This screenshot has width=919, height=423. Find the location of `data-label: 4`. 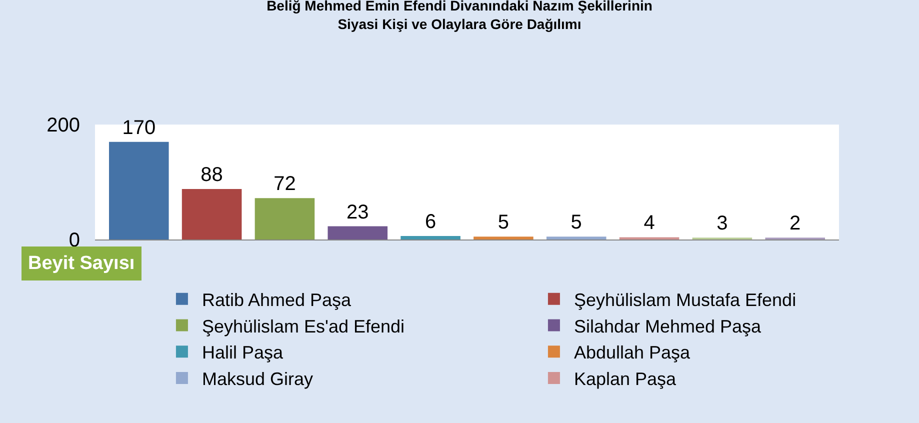

data-label: 4 is located at coordinates (649, 223).